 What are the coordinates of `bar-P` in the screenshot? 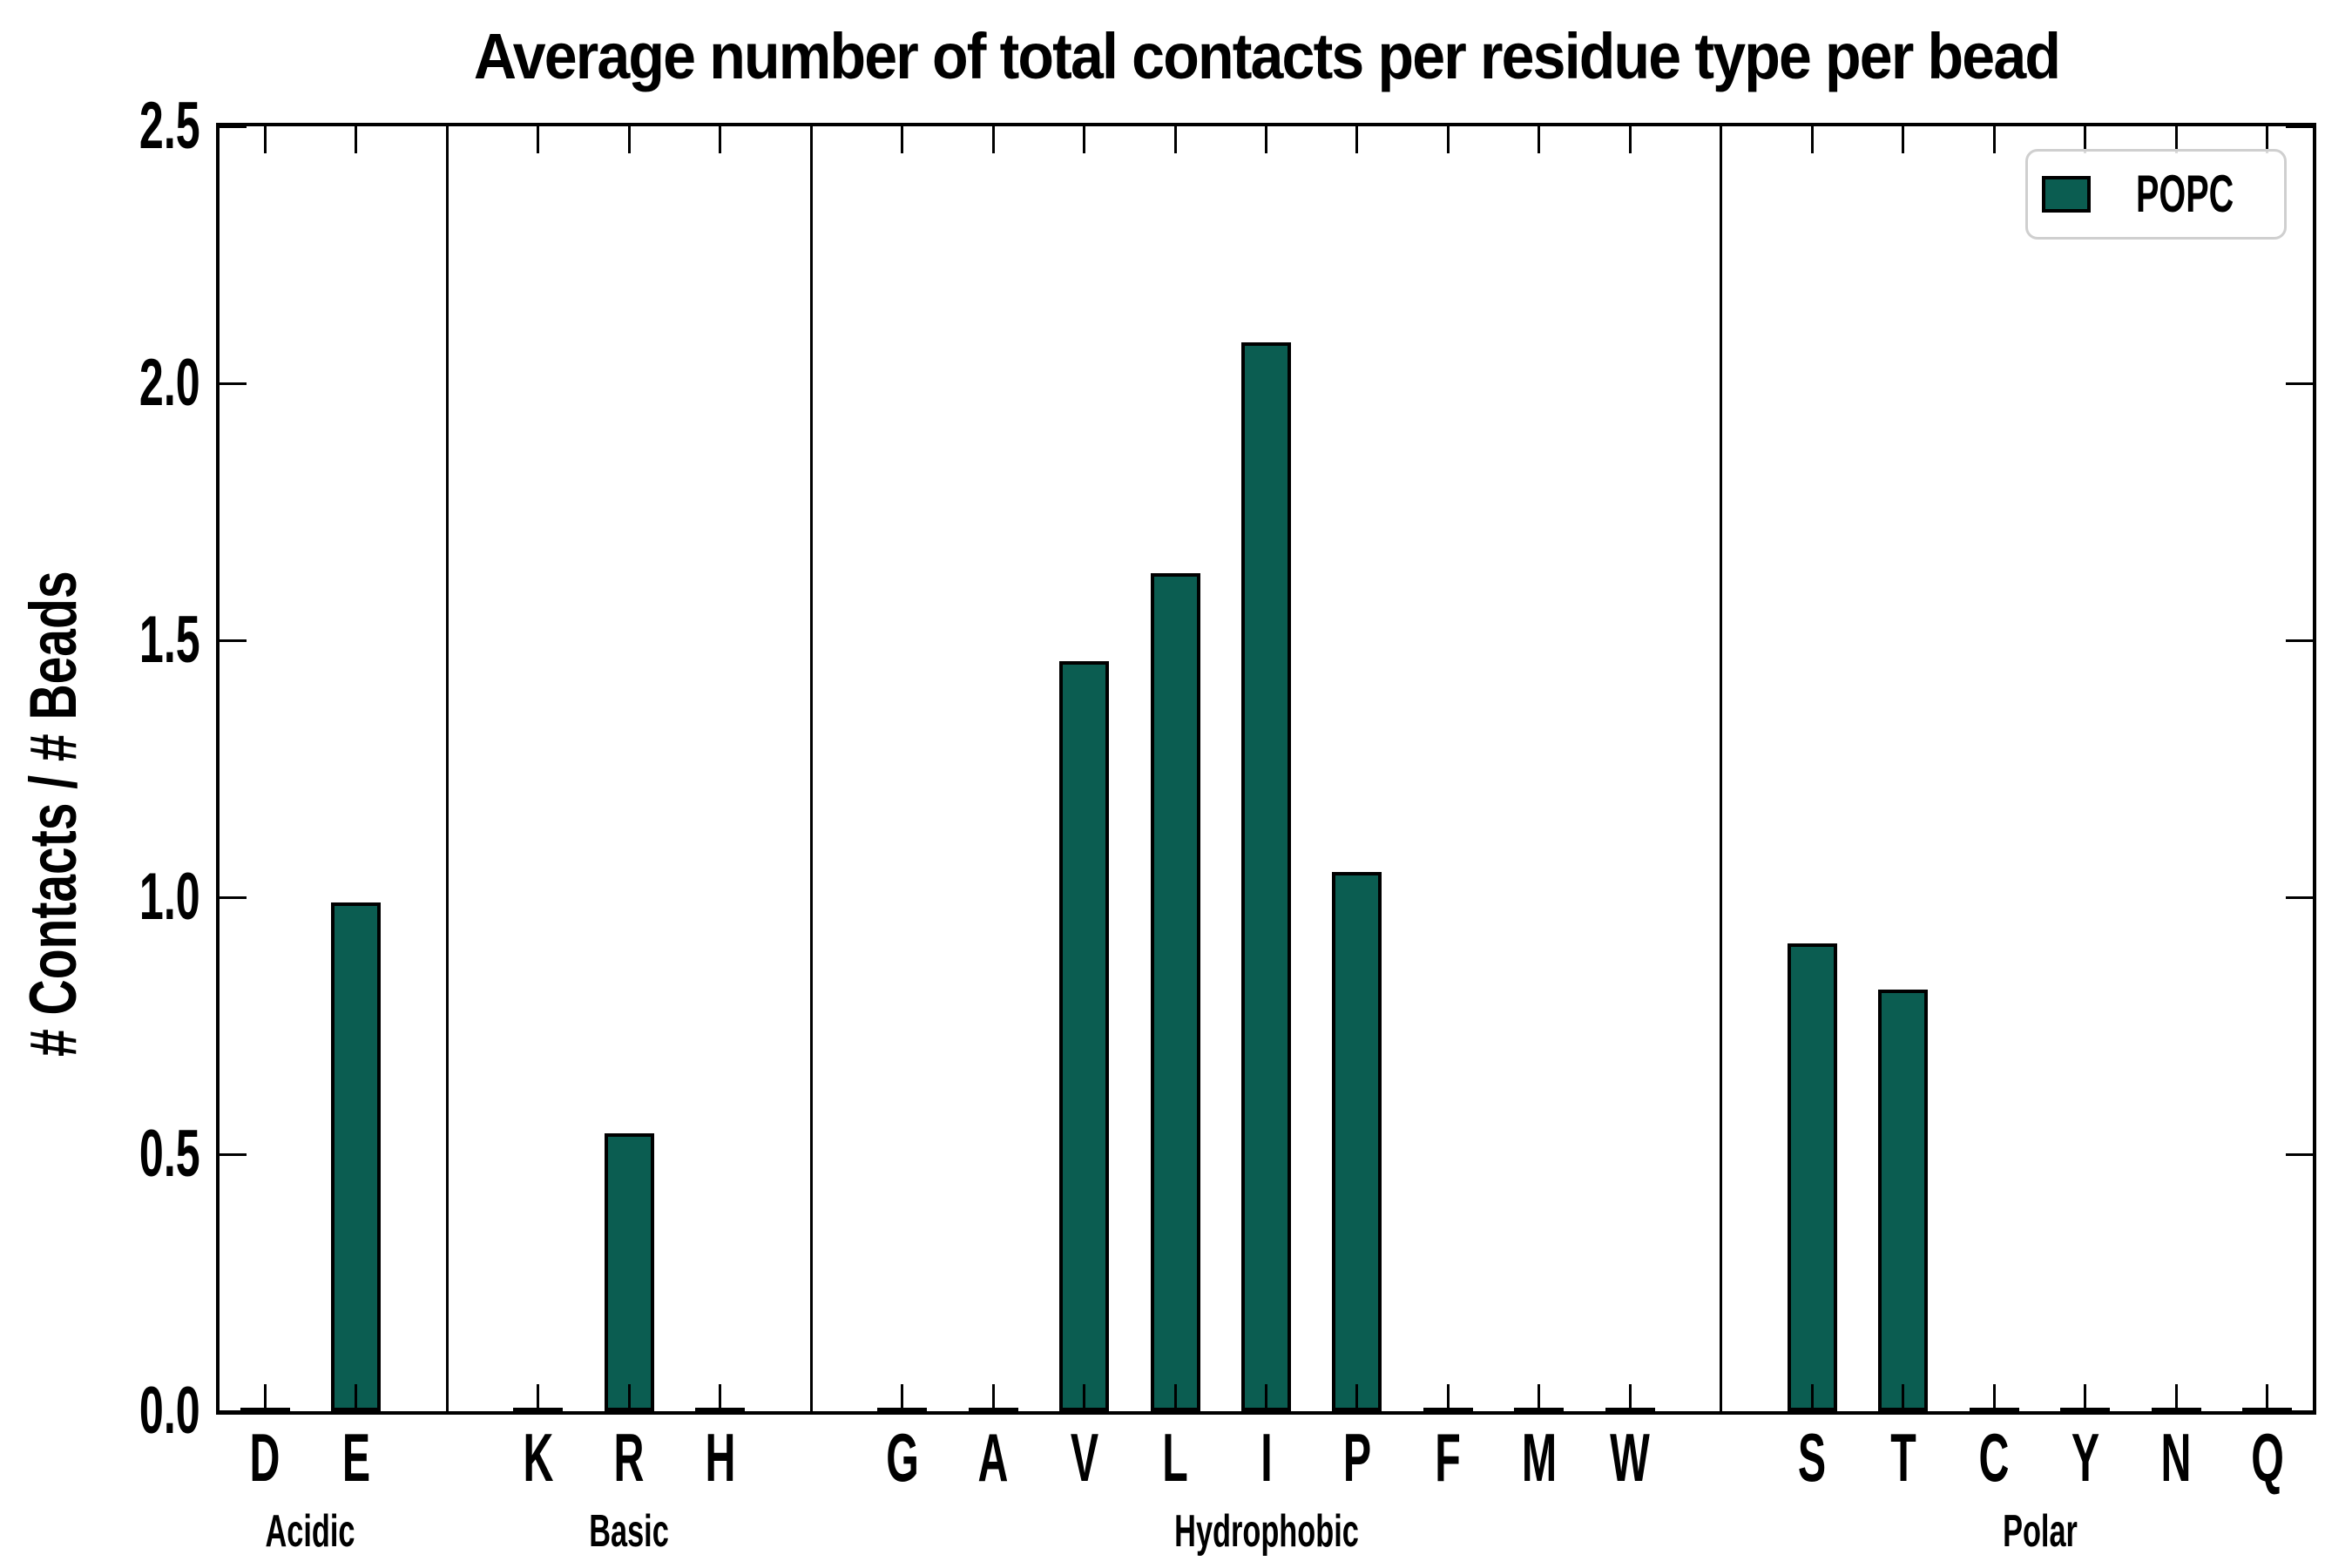 It's located at (1357, 1141).